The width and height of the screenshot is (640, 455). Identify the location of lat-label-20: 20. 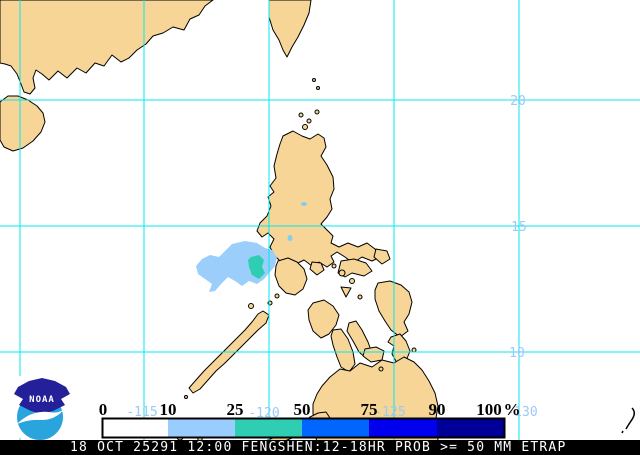
(518, 101).